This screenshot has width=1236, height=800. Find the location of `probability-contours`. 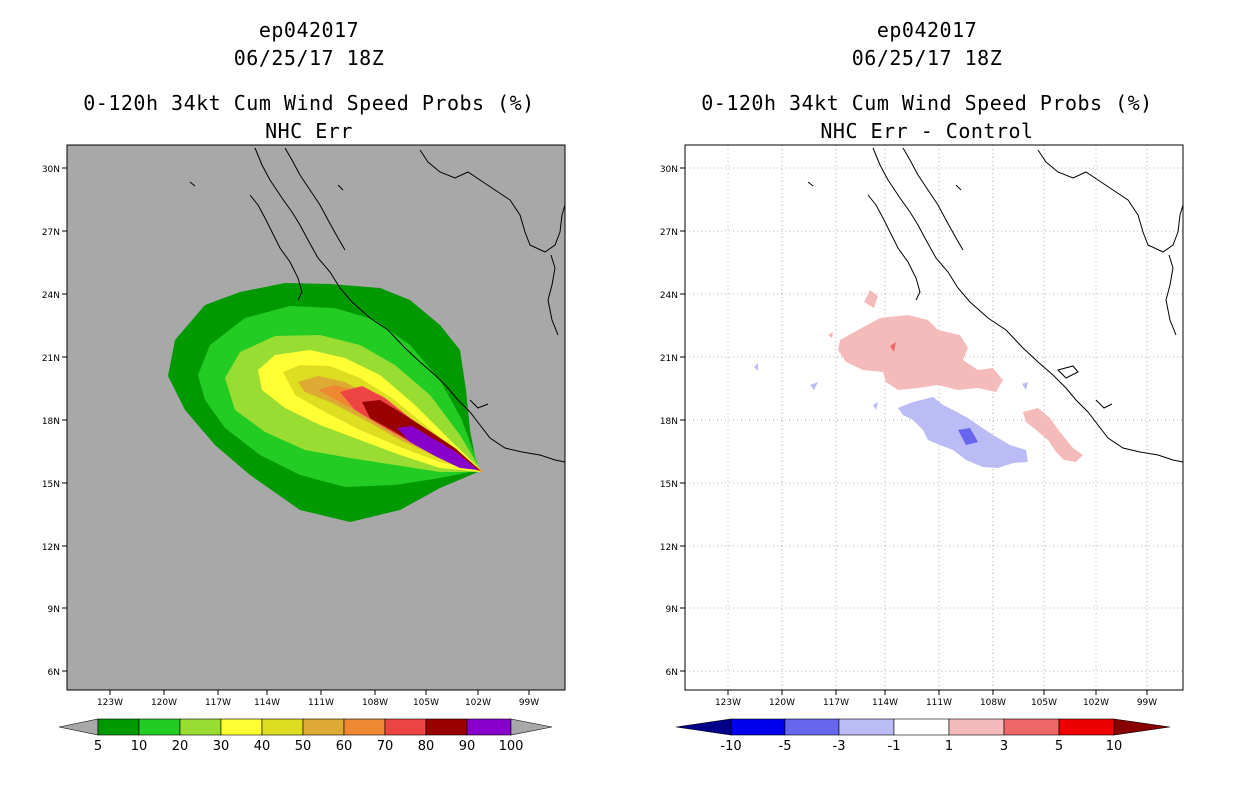

probability-contours is located at coordinates (325, 402).